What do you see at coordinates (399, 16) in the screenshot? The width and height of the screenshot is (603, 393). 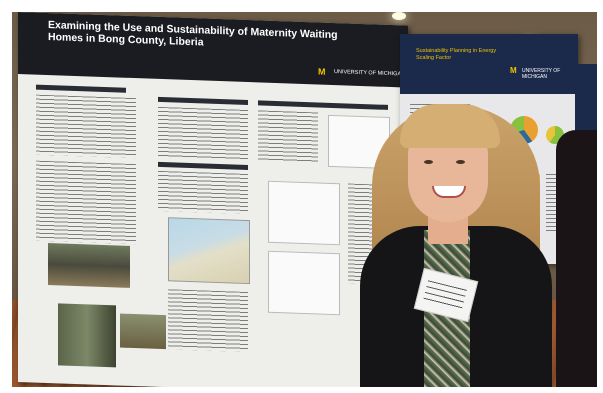 I see `ceiling-light` at bounding box center [399, 16].